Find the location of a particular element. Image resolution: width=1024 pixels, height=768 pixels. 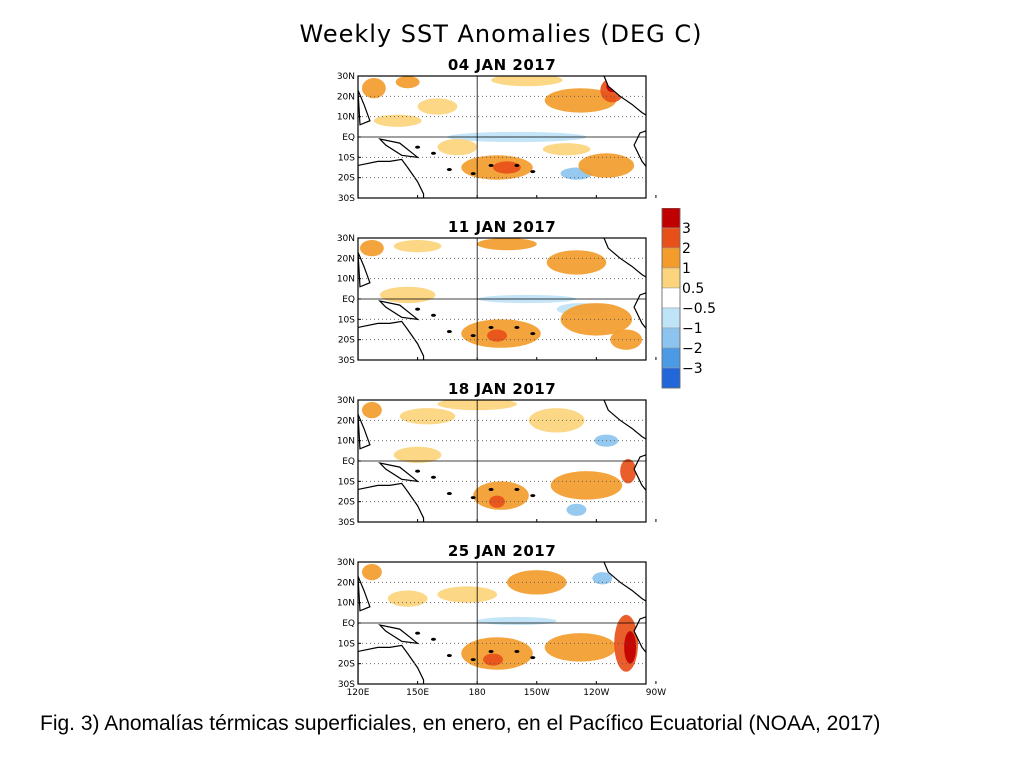

colorbar-label: 0.5 is located at coordinates (693, 289).